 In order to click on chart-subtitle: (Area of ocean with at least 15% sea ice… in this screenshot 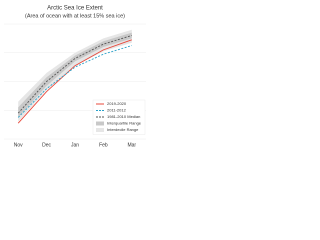, I will do `click(75, 16)`.